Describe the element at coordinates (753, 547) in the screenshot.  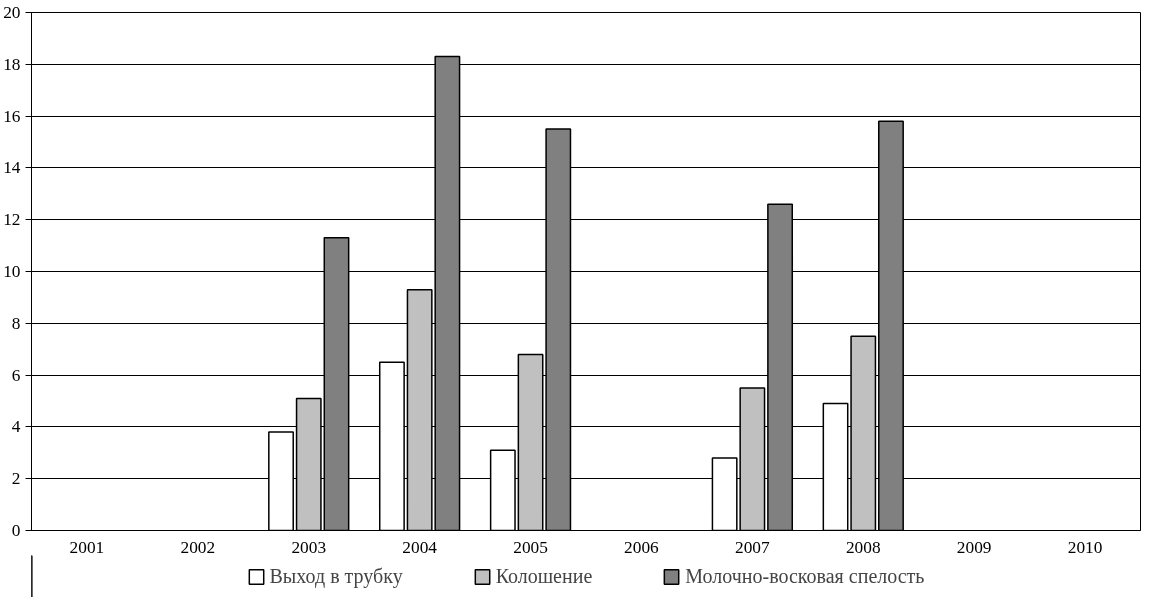
I see `x-tick-label: 2007` at that location.